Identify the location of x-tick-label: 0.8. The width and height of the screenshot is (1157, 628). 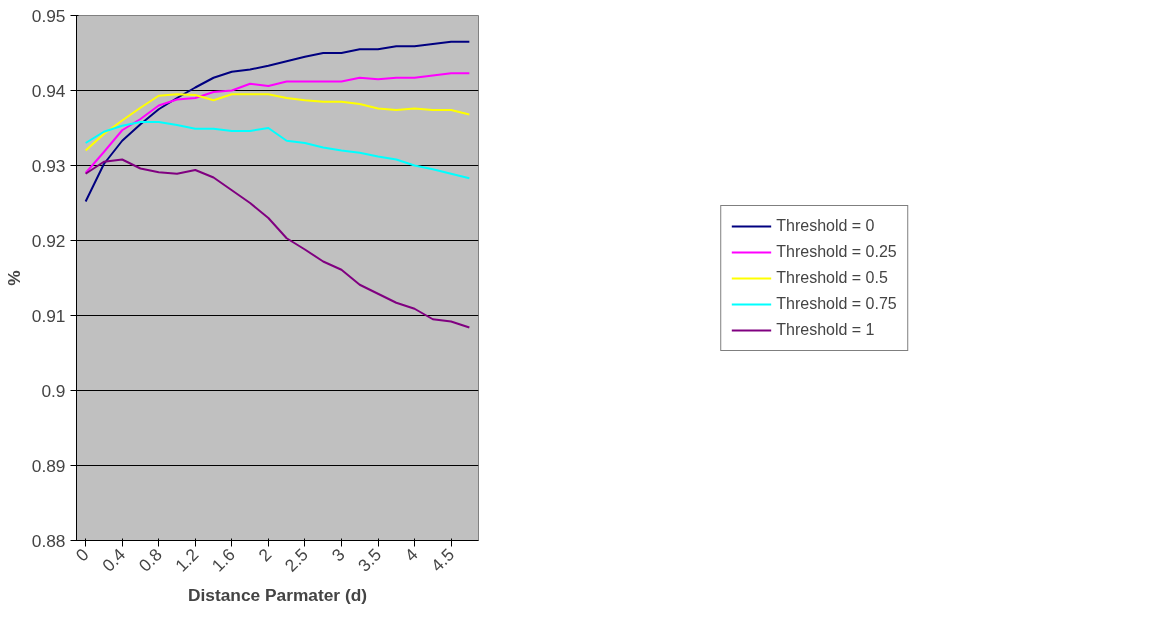
(150, 560).